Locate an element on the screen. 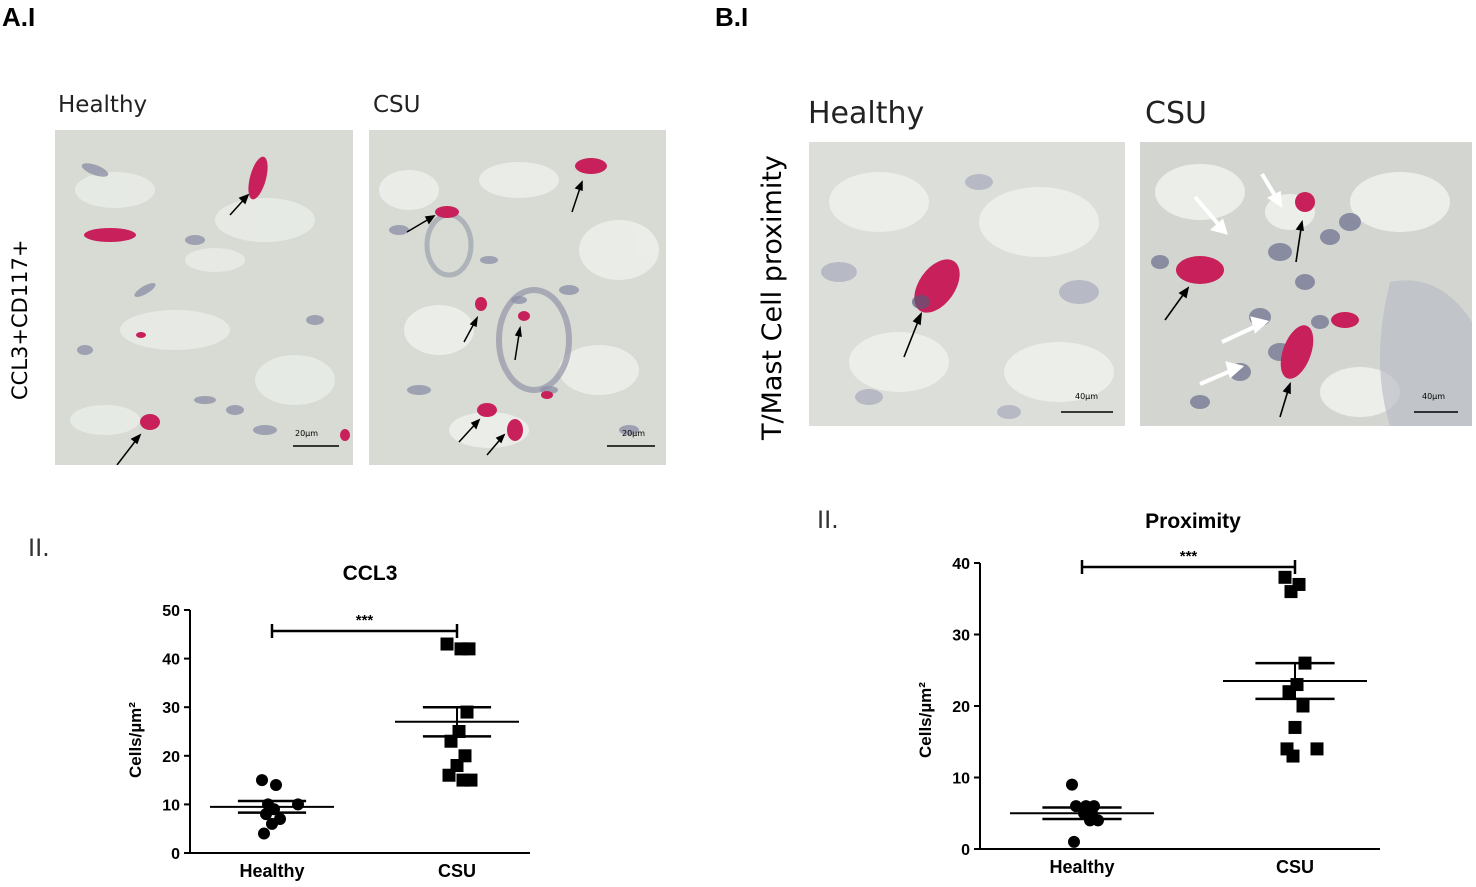 The height and width of the screenshot is (887, 1476). panel-b-csu-label: CSU is located at coordinates (1176, 113).